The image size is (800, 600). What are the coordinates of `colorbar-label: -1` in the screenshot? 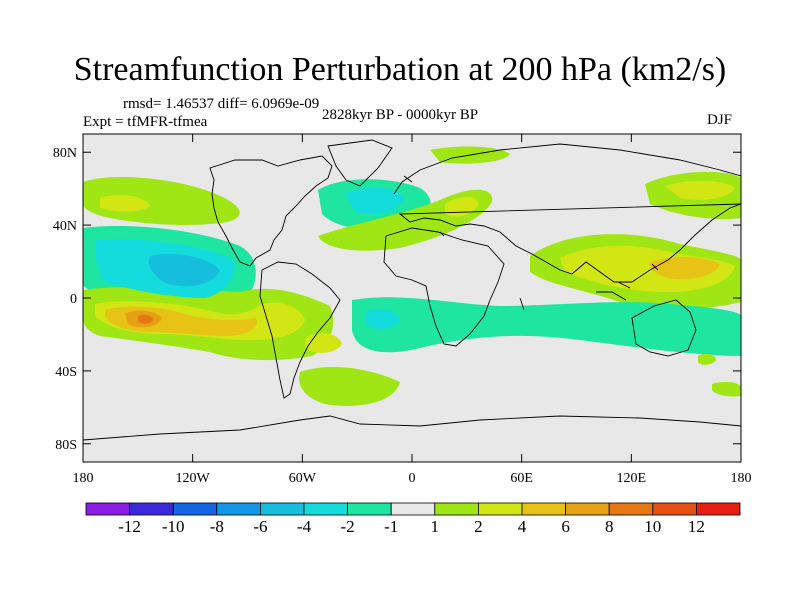 It's located at (391, 526).